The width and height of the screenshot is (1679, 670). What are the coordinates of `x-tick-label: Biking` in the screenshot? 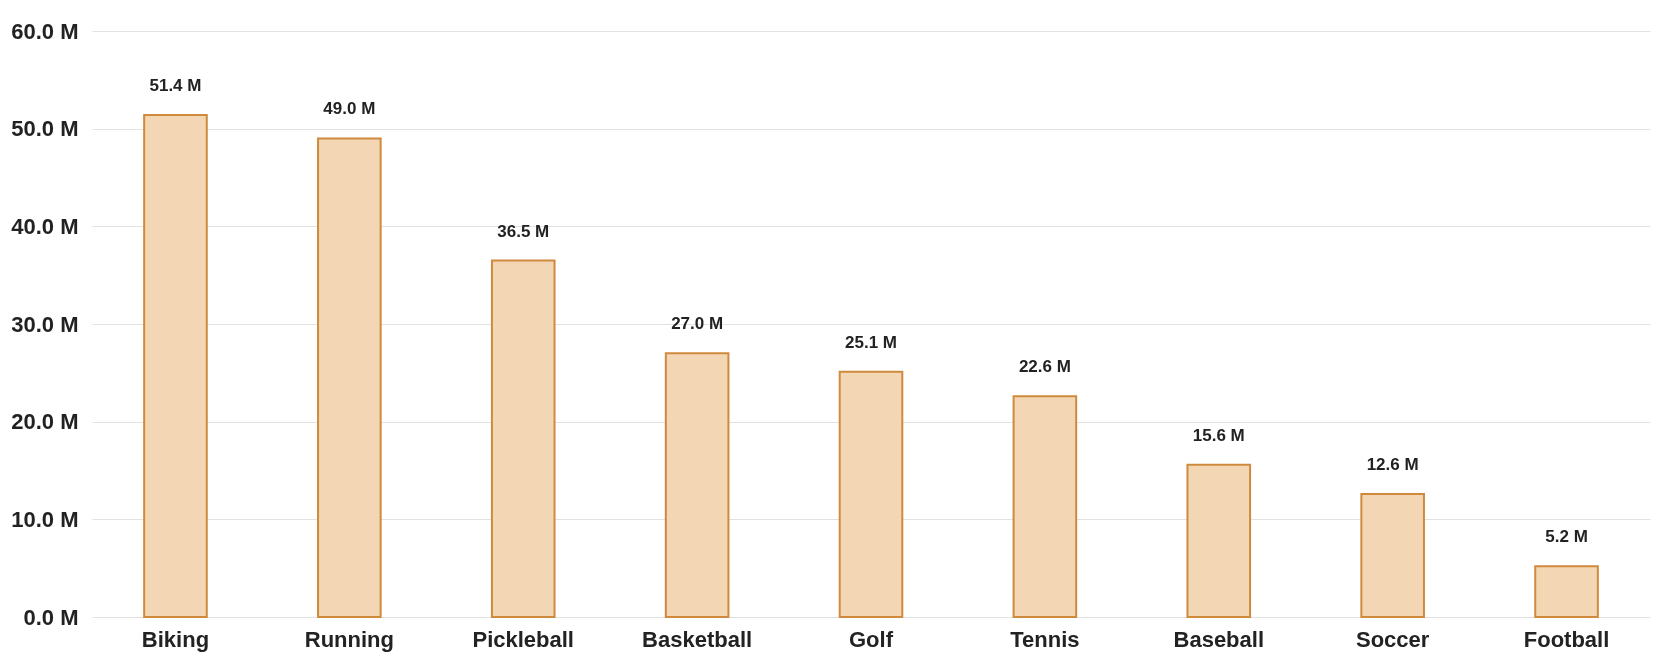 It's located at (175, 639).